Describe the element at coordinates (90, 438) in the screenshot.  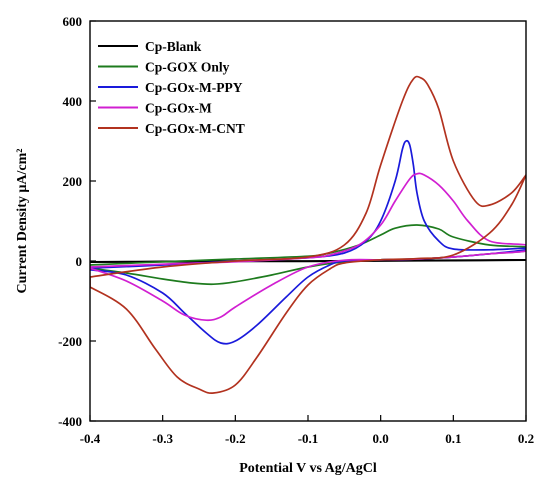
I see `x-tick-label: -0.4` at that location.